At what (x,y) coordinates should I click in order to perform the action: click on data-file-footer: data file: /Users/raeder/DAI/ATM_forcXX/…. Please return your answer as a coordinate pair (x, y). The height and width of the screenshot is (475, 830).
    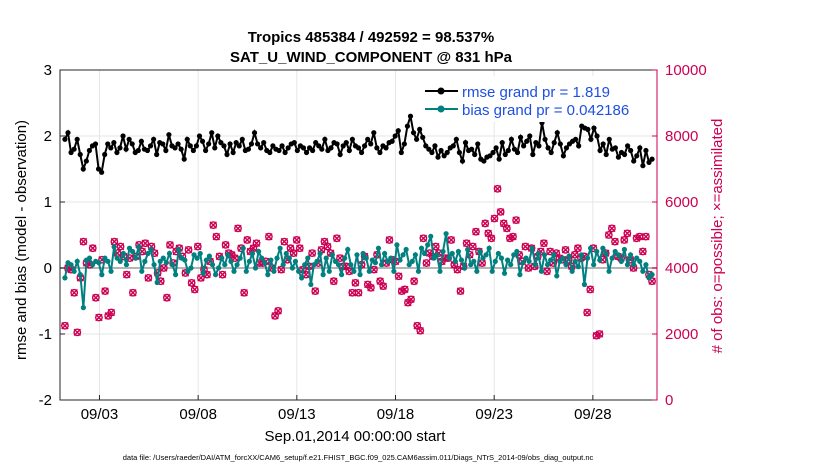
    Looking at the image, I should click on (358, 457).